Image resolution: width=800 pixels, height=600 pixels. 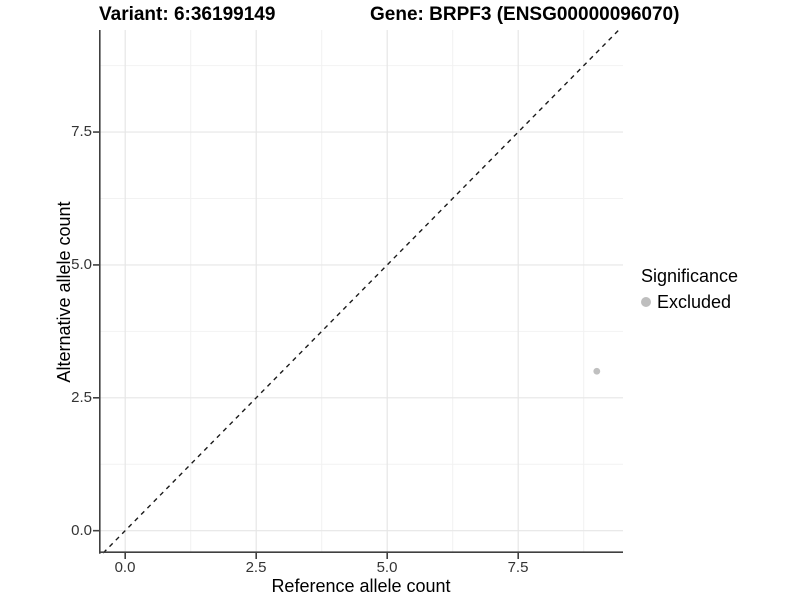 I want to click on legend-key-dot-icon, so click(x=646, y=302).